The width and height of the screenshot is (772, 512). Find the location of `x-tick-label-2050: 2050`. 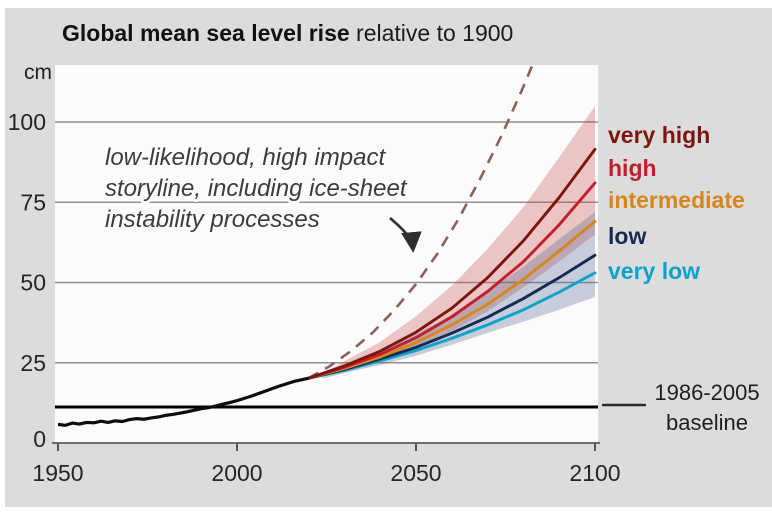

x-tick-label-2050: 2050 is located at coordinates (415, 473).